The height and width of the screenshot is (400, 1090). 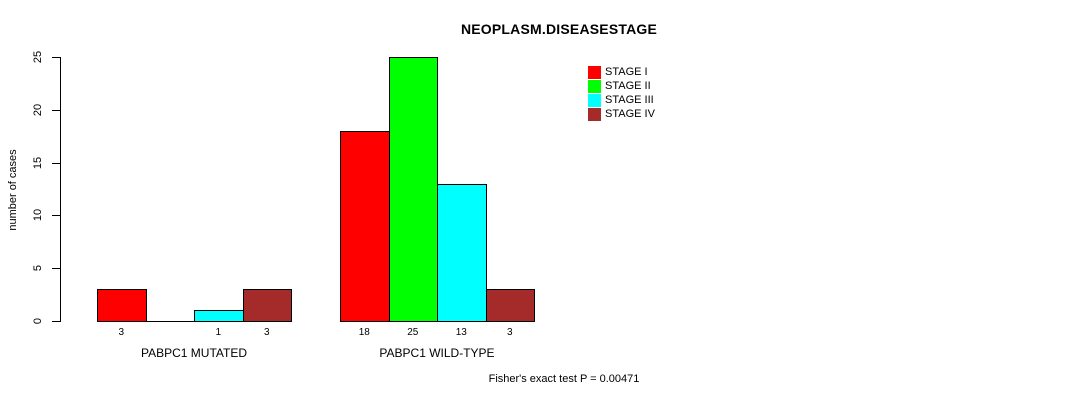 I want to click on group-label-pabpc1-mutated: PABPC1 MUTATED, so click(x=193, y=353).